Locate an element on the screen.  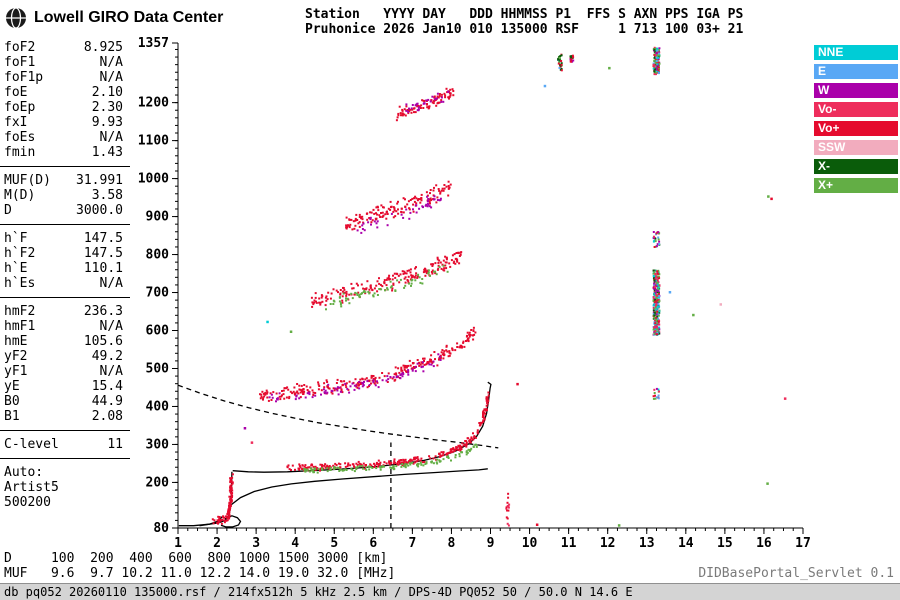
svg-text: 8 is located at coordinates (452, 543).